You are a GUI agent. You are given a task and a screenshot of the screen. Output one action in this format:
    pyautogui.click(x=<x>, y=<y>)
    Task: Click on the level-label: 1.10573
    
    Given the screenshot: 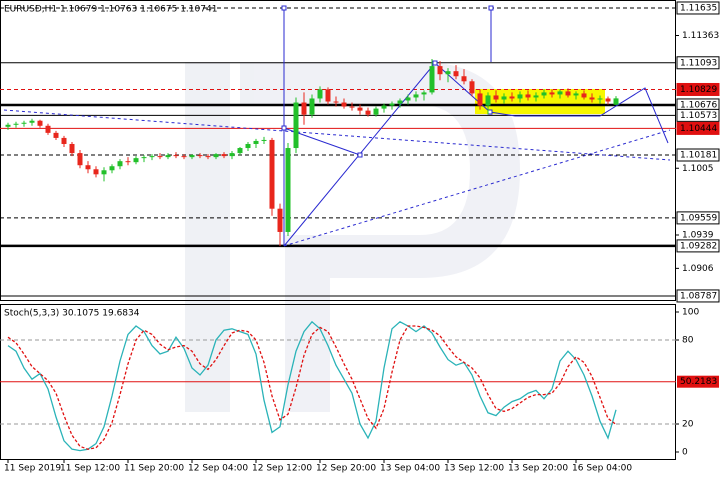 What is the action you would take?
    pyautogui.click(x=698, y=116)
    